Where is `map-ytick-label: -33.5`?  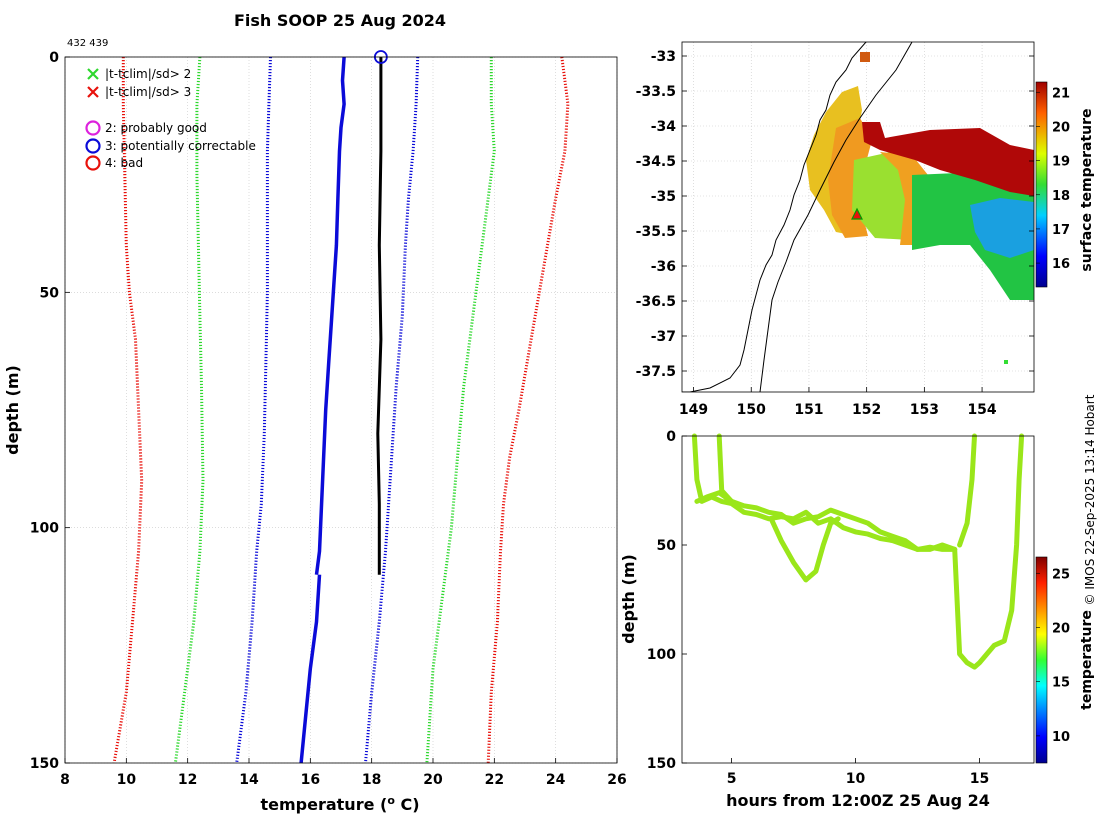
map-ytick-label: -33.5 is located at coordinates (656, 92).